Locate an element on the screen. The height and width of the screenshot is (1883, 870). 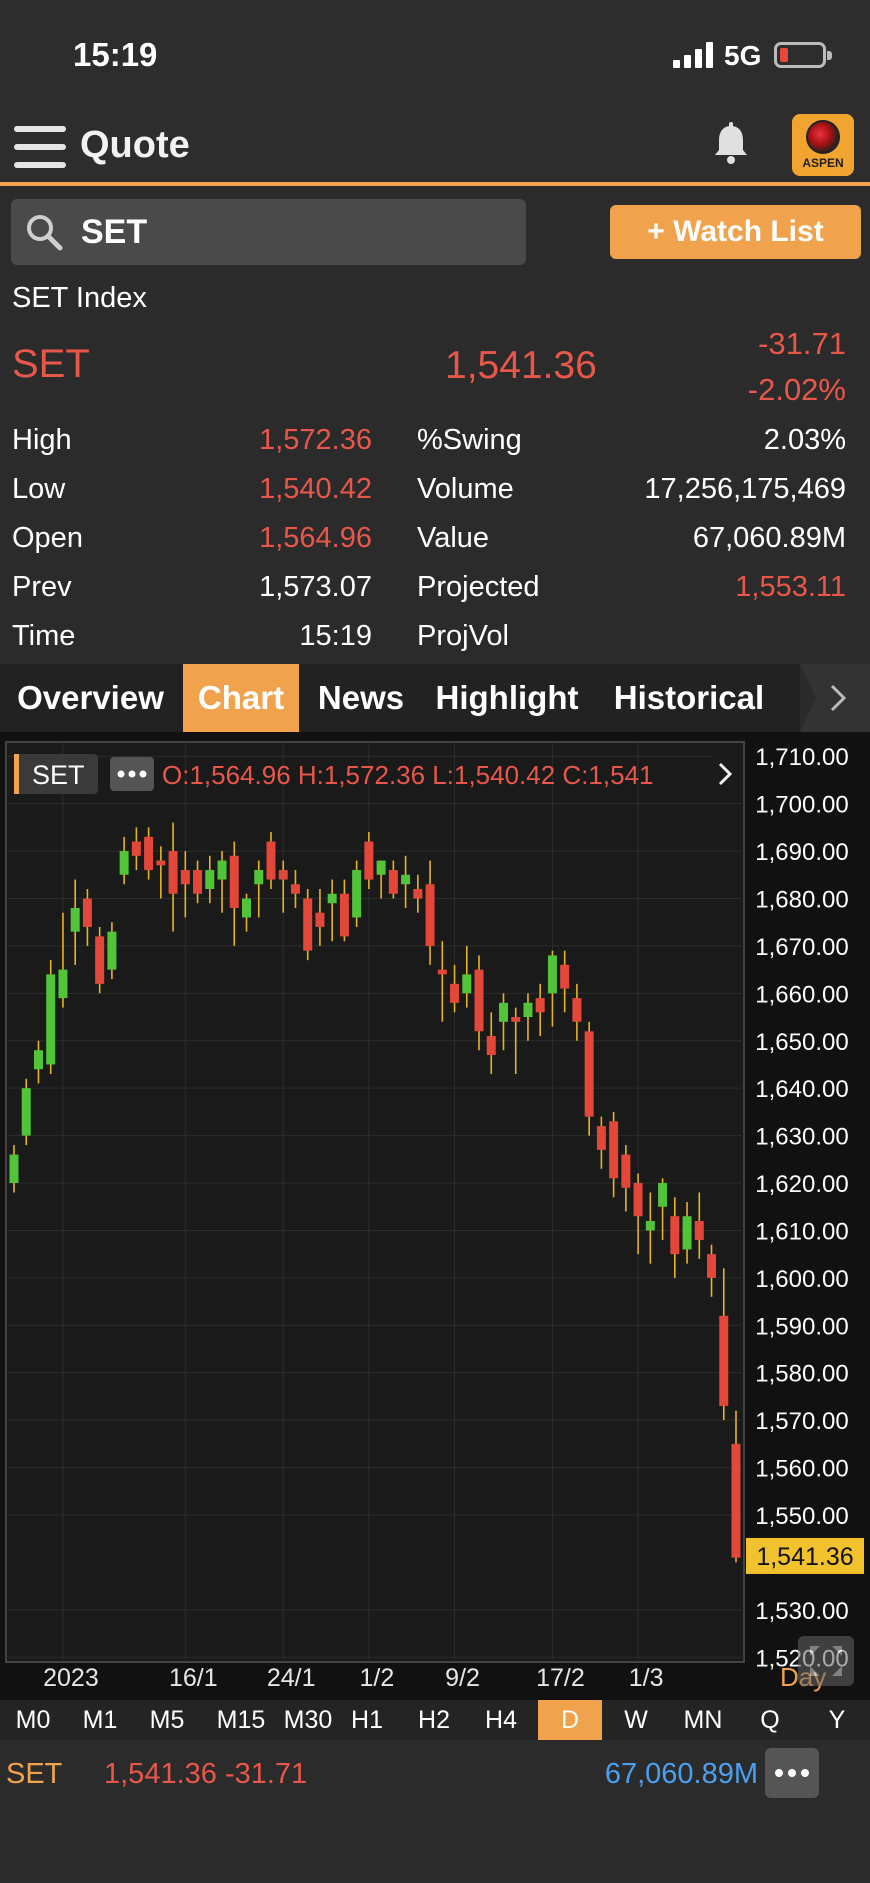
percent-change: -2.02% is located at coordinates (796, 389).